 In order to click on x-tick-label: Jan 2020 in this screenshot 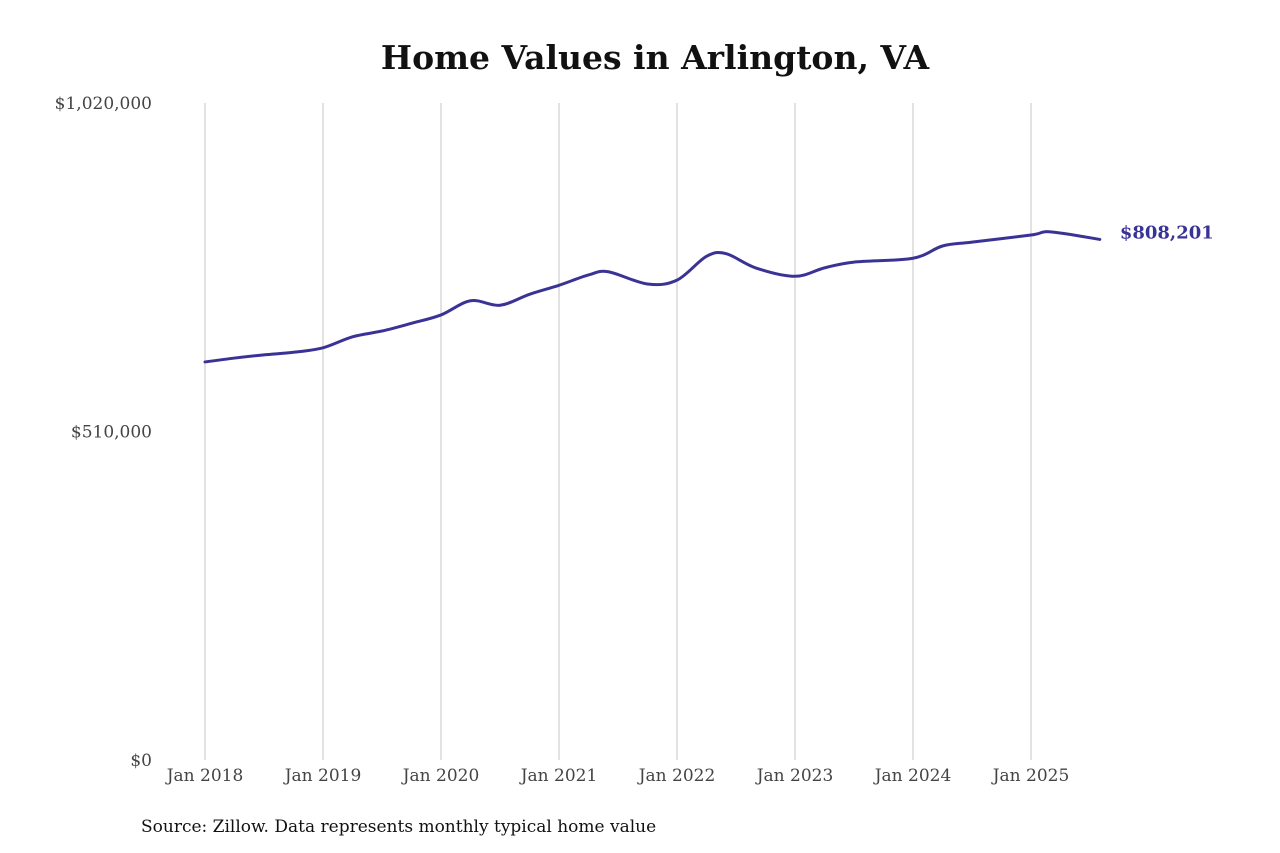, I will do `click(440, 776)`.